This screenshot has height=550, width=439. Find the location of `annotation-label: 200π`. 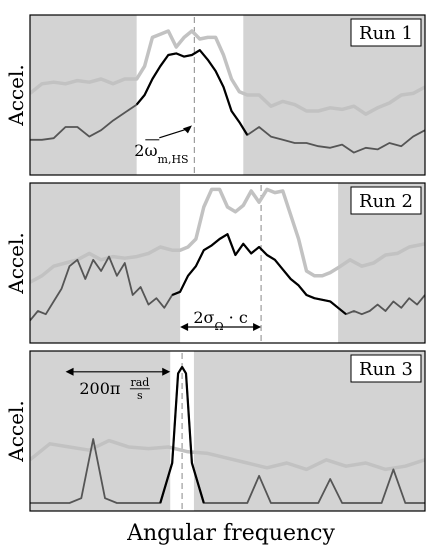

annotation-label: 200π is located at coordinates (99, 388).